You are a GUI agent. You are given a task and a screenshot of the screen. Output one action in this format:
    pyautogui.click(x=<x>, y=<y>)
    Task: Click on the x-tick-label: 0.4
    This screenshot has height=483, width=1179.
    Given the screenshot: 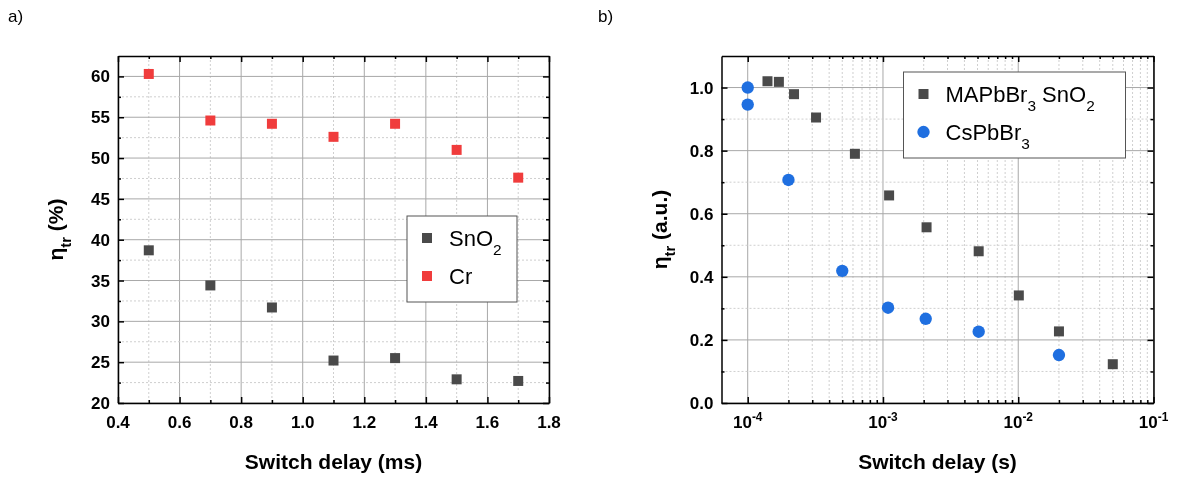 What is the action you would take?
    pyautogui.click(x=118, y=422)
    